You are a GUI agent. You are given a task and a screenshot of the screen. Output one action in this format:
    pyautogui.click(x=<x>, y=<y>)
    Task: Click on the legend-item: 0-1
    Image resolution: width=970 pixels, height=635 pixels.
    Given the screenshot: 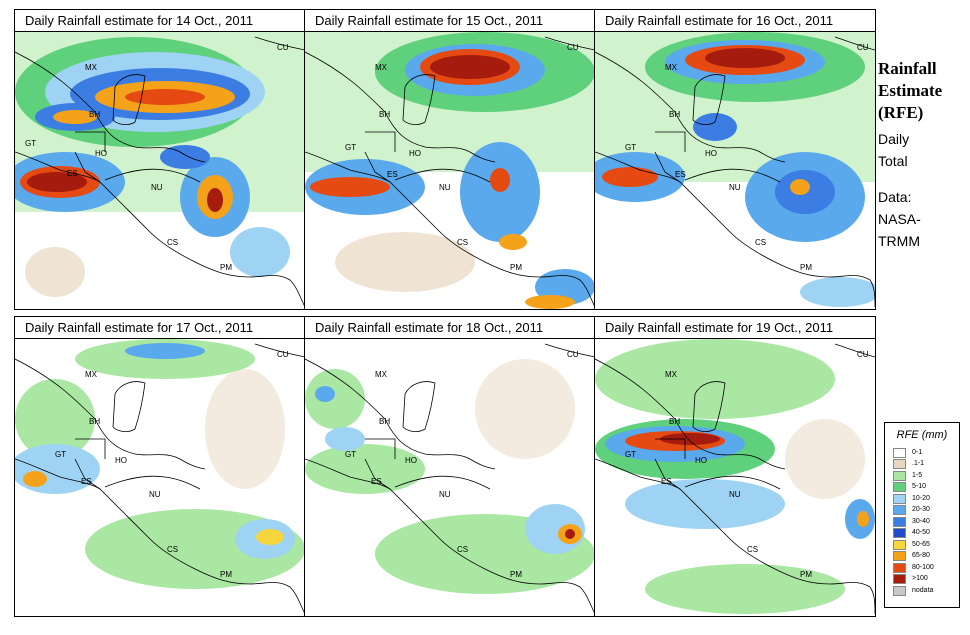 What is the action you would take?
    pyautogui.click(x=922, y=453)
    